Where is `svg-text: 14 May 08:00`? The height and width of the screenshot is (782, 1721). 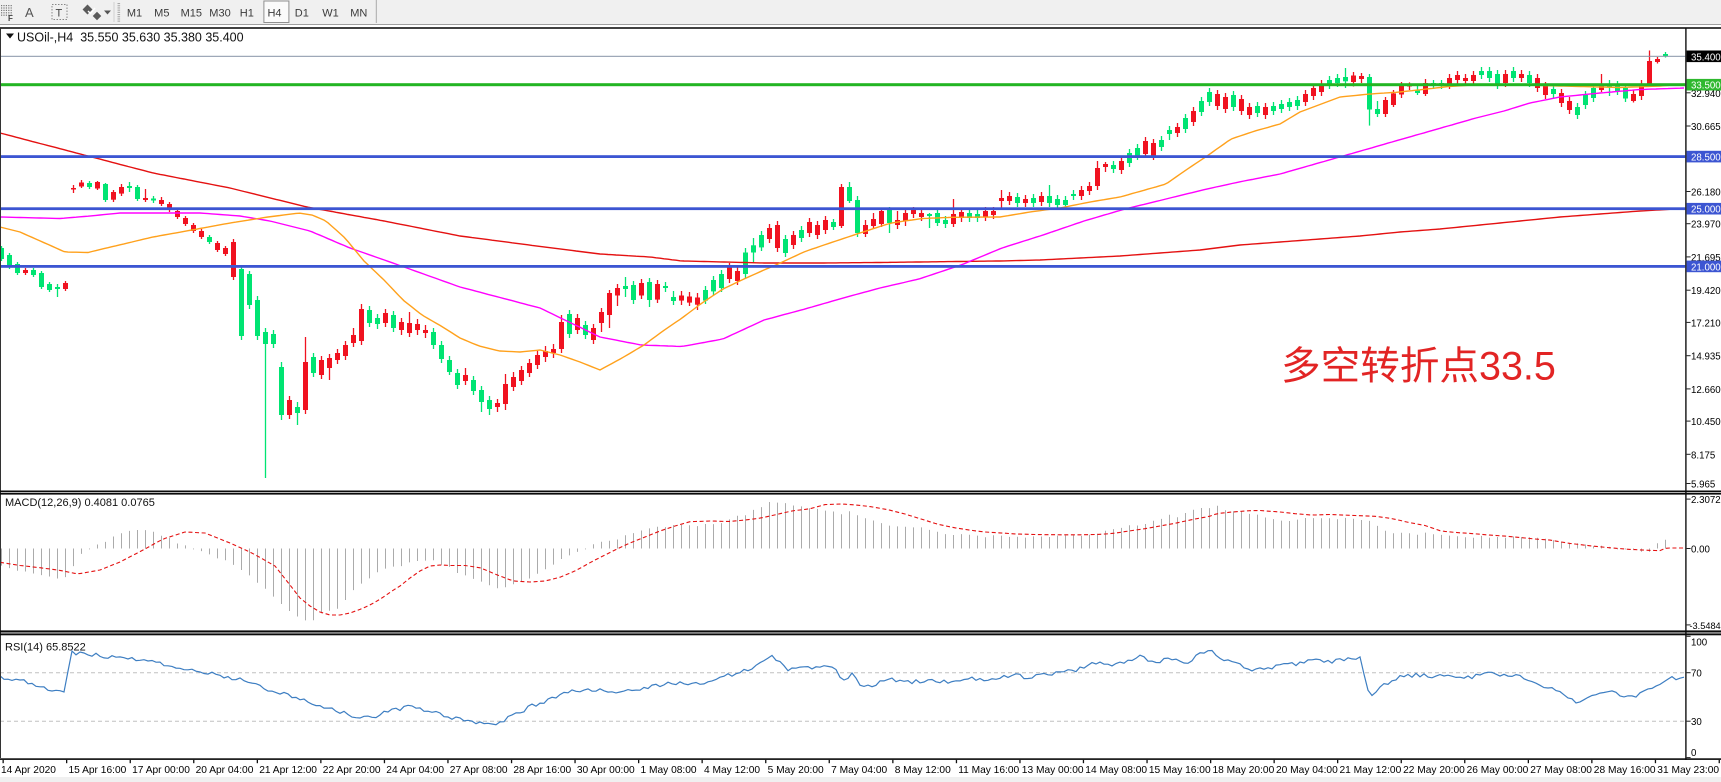 svg-text: 14 May 08:00 is located at coordinates (1116, 770).